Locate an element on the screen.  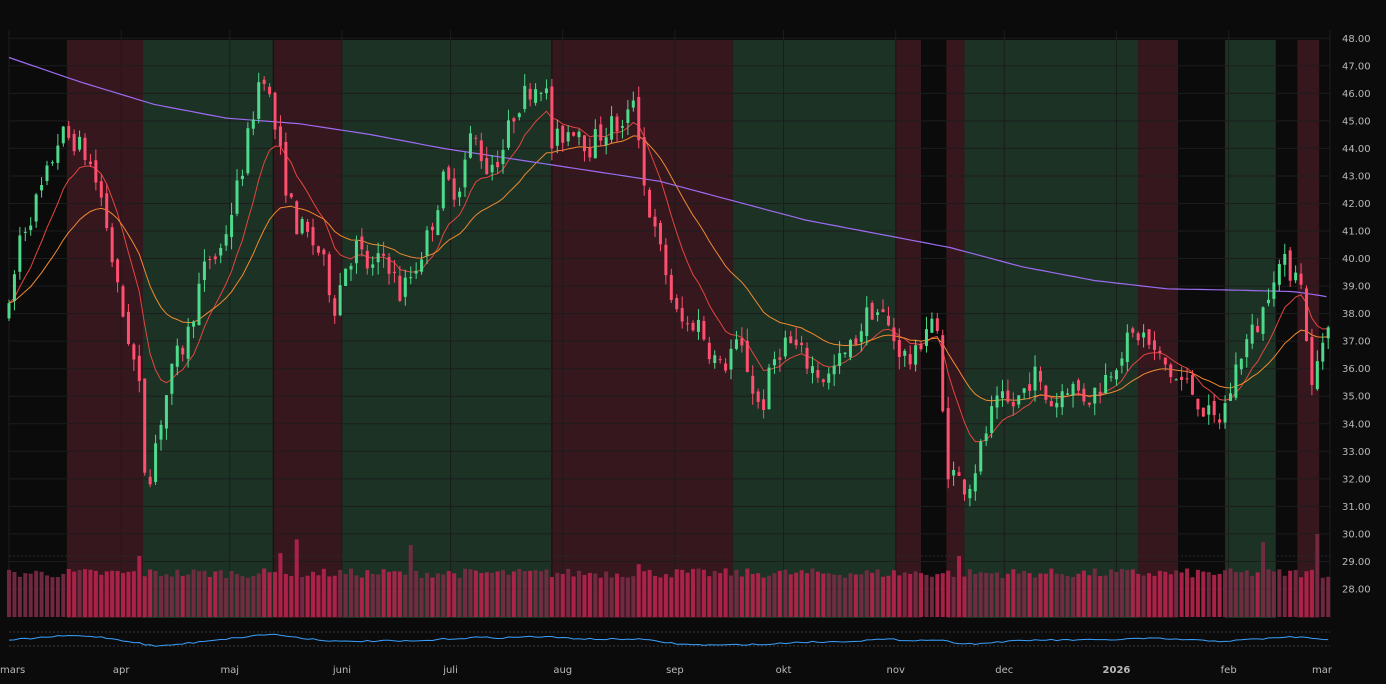
x-tick-label: juli is located at coordinates (450, 670).